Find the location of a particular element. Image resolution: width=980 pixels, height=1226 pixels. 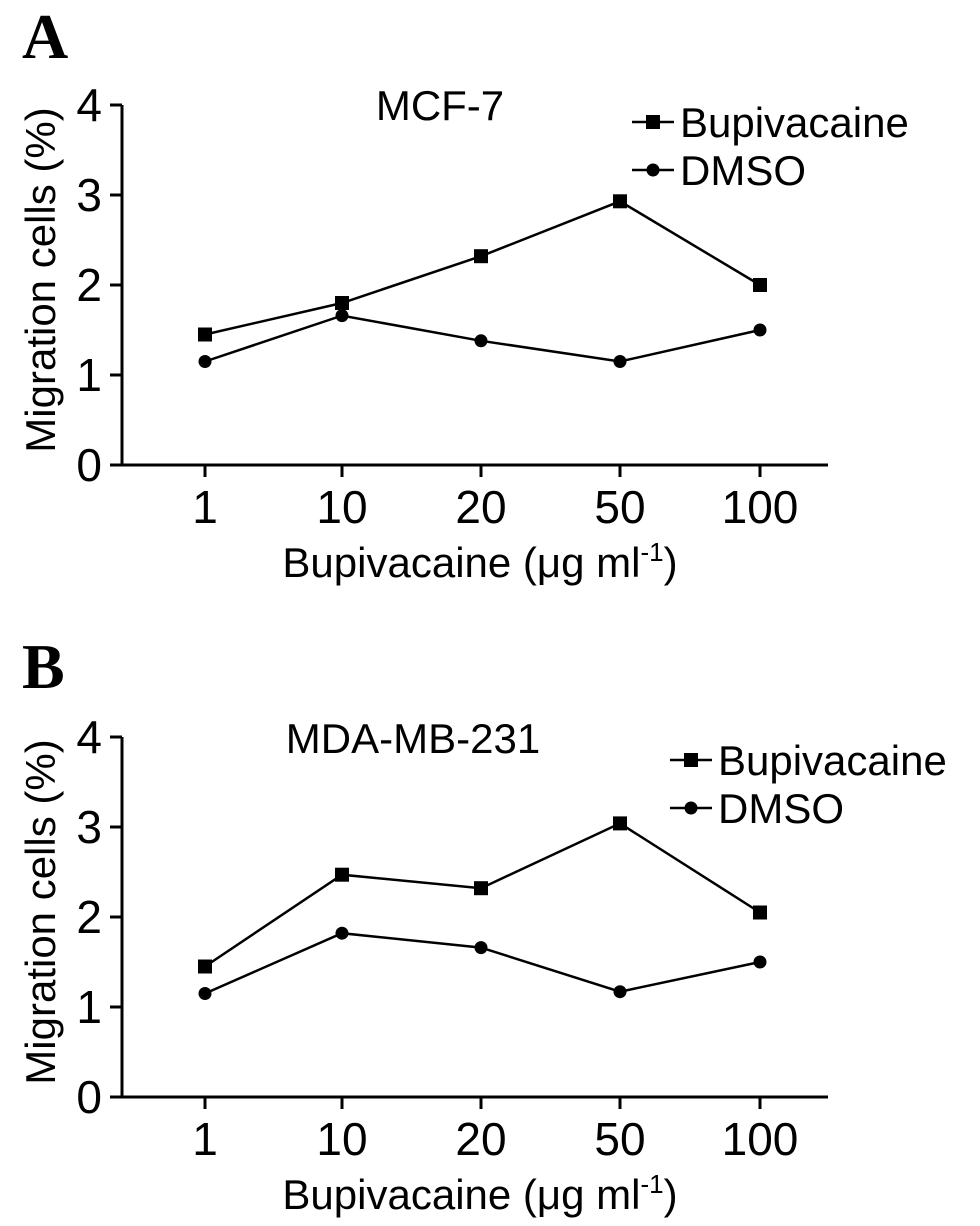

panel-letter: B is located at coordinates (43, 666).